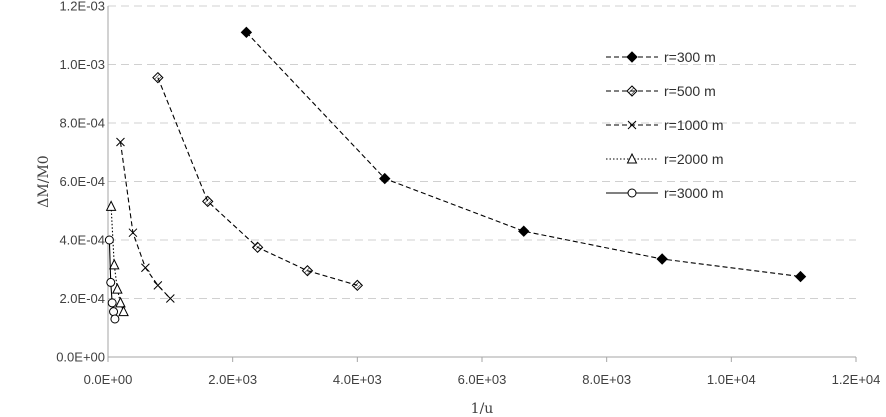 The height and width of the screenshot is (417, 886). What do you see at coordinates (82, 298) in the screenshot?
I see `y-tick-label: 2.0E-04` at bounding box center [82, 298].